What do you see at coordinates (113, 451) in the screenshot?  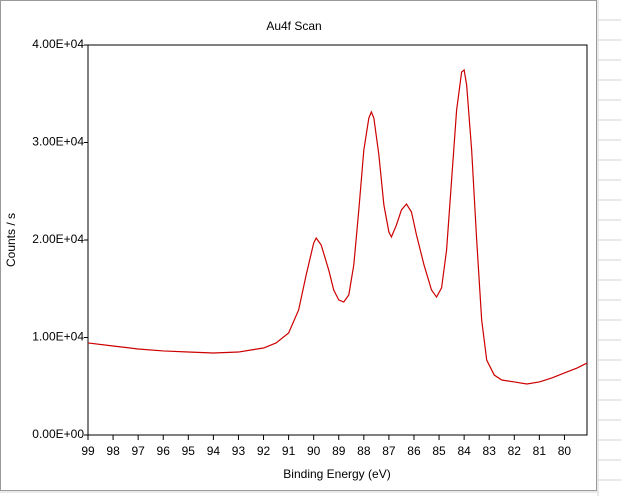 I see `x-tick-label: 98` at bounding box center [113, 451].